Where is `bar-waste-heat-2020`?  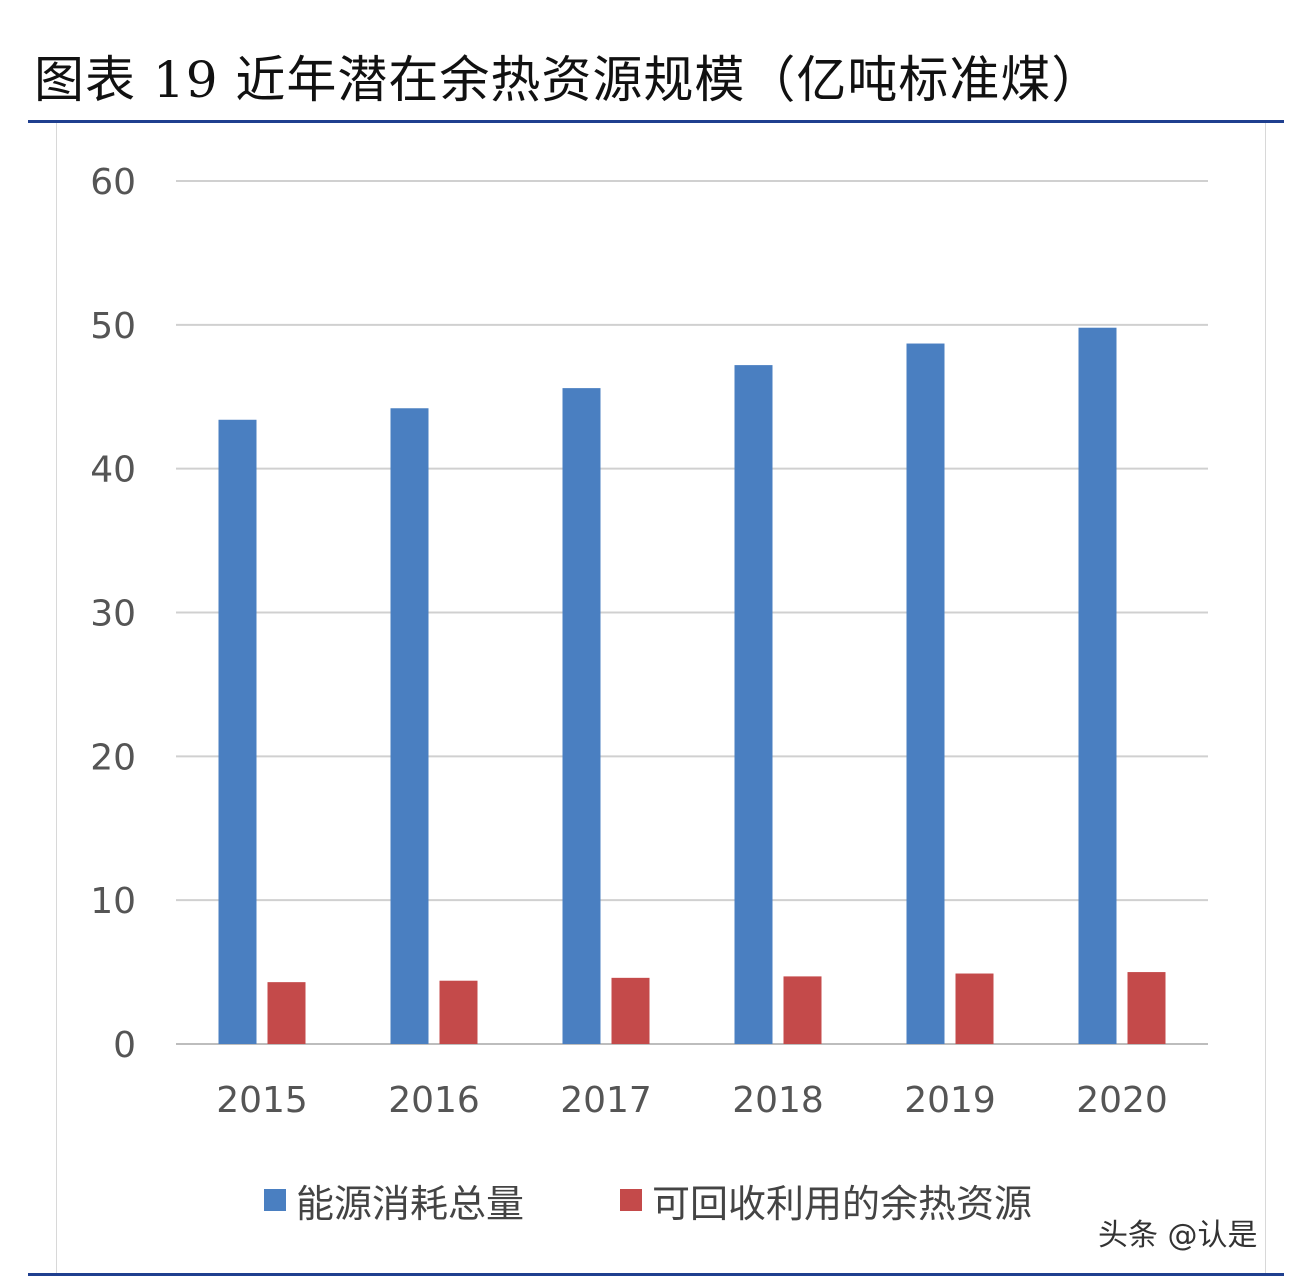
bar-waste-heat-2020 is located at coordinates (1146, 1008).